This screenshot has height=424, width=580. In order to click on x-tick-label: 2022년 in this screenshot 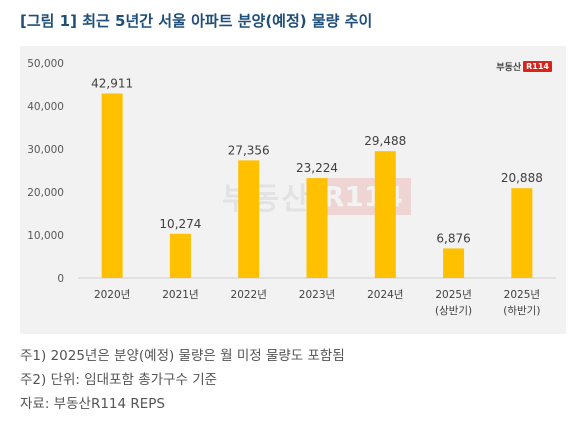, I will do `click(249, 295)`.